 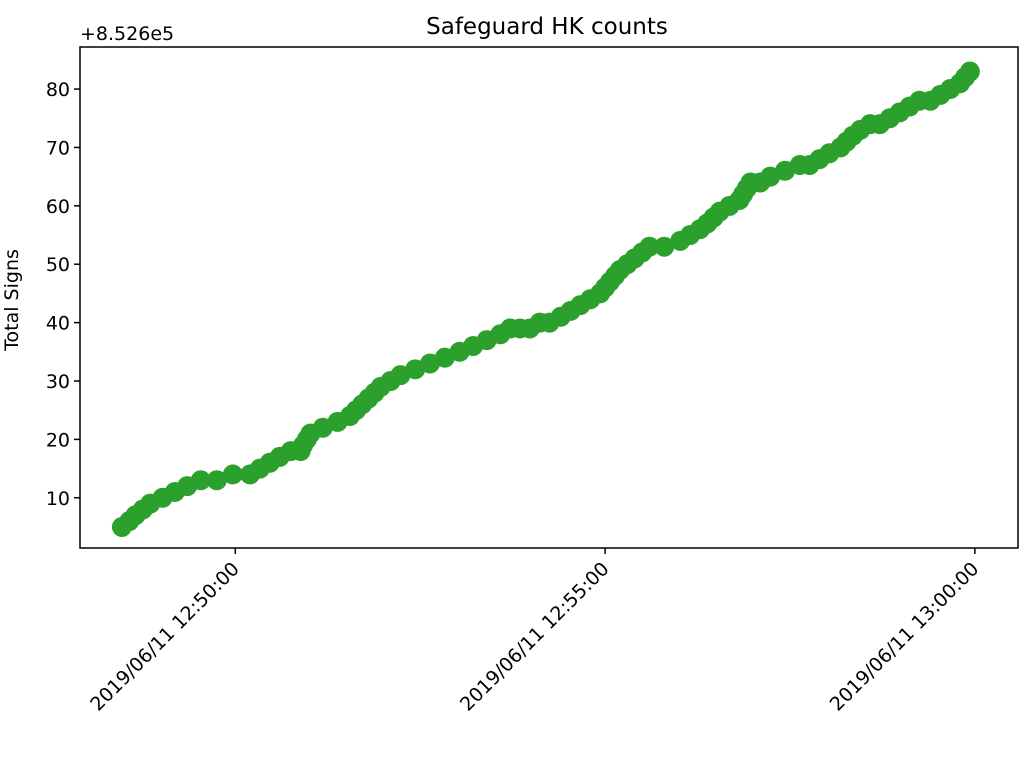 I want to click on y-tick-label: 50, so click(x=58, y=265).